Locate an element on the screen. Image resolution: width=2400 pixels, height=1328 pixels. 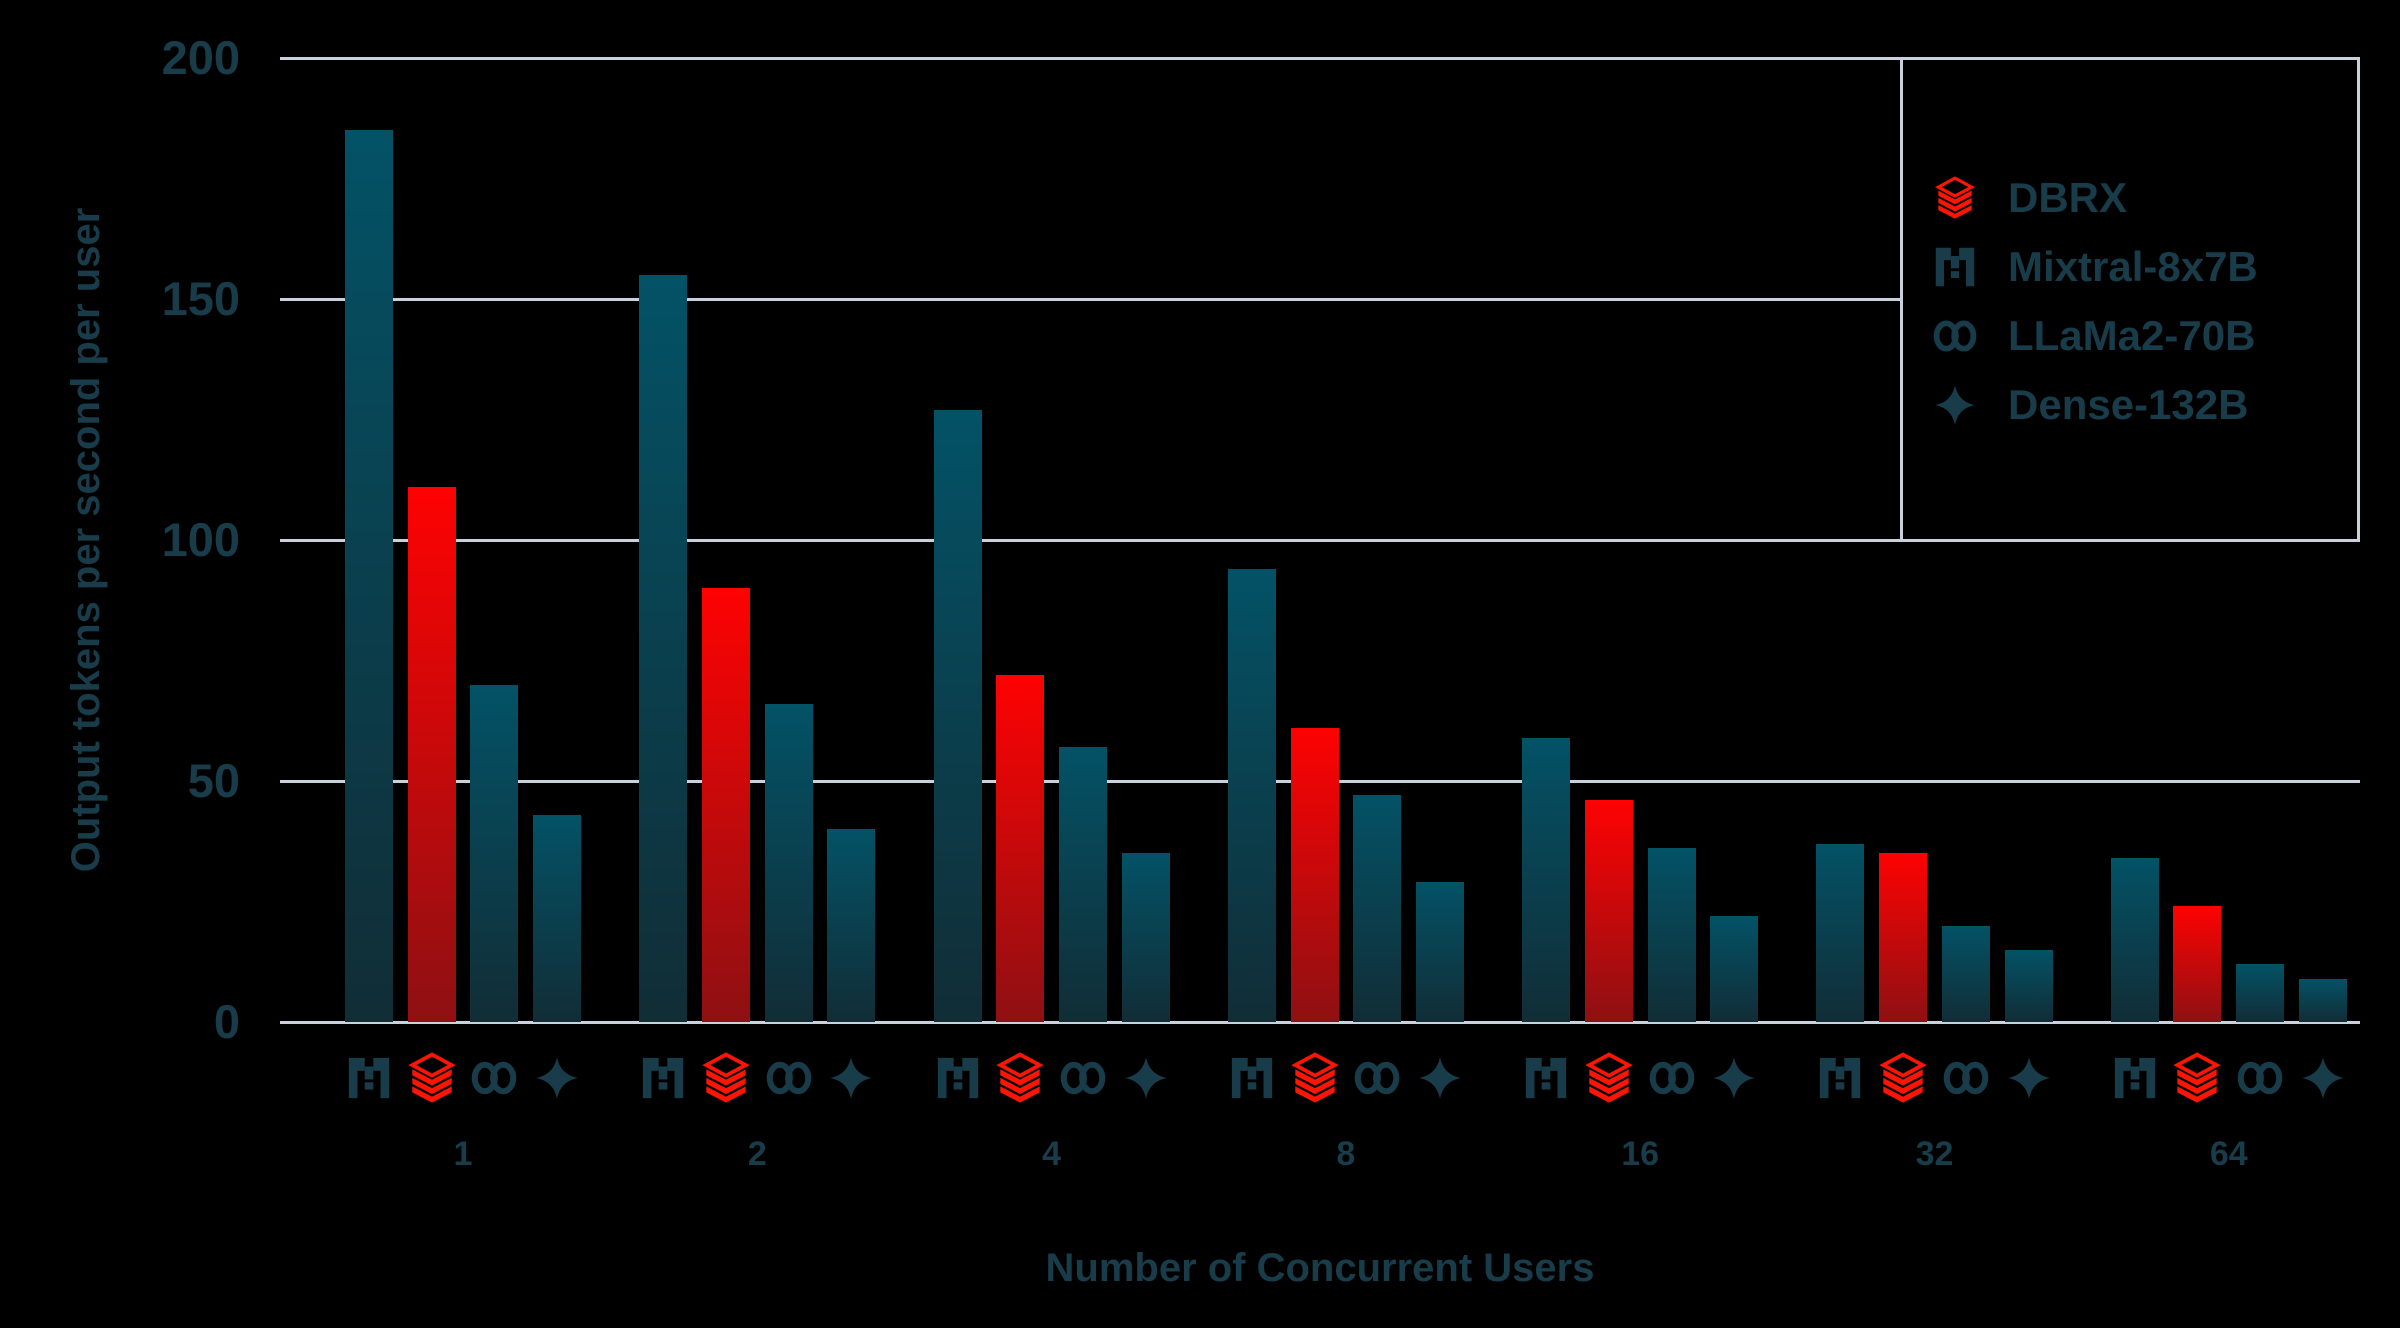
legend-label: LLaMa2-70B is located at coordinates (2132, 335).